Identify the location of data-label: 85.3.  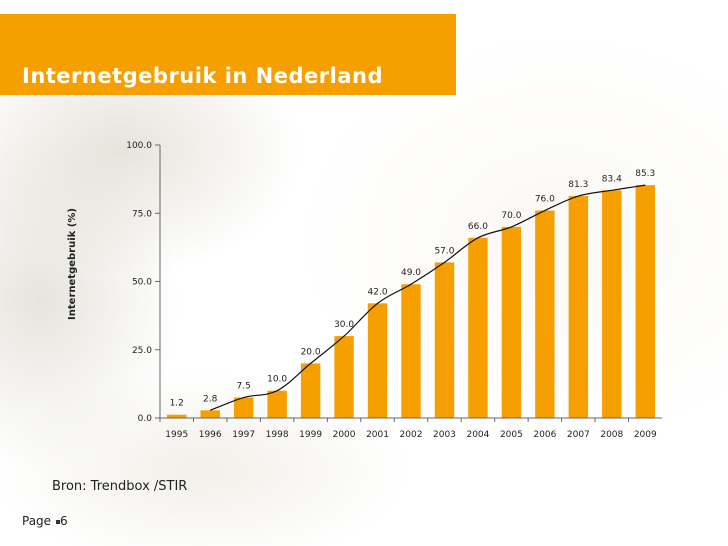
(645, 174).